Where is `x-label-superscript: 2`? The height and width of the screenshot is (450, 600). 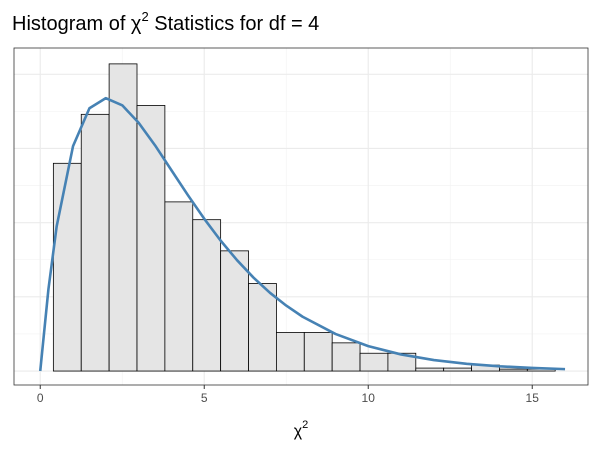 x-label-superscript: 2 is located at coordinates (305, 425).